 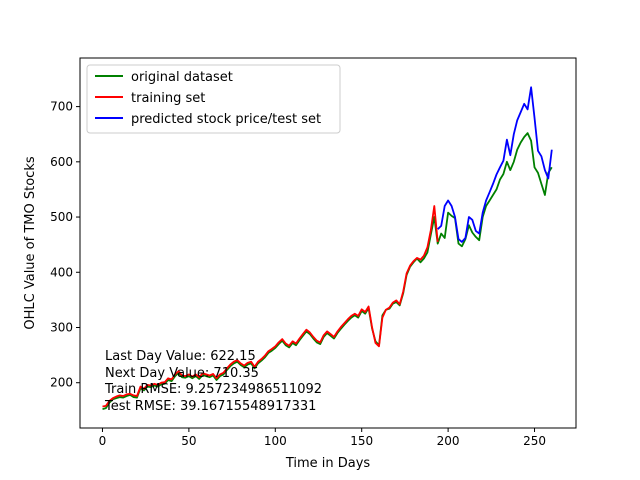 What do you see at coordinates (65, 245) in the screenshot?
I see `y-axis-ticks: 200 300 400 500 600 700` at bounding box center [65, 245].